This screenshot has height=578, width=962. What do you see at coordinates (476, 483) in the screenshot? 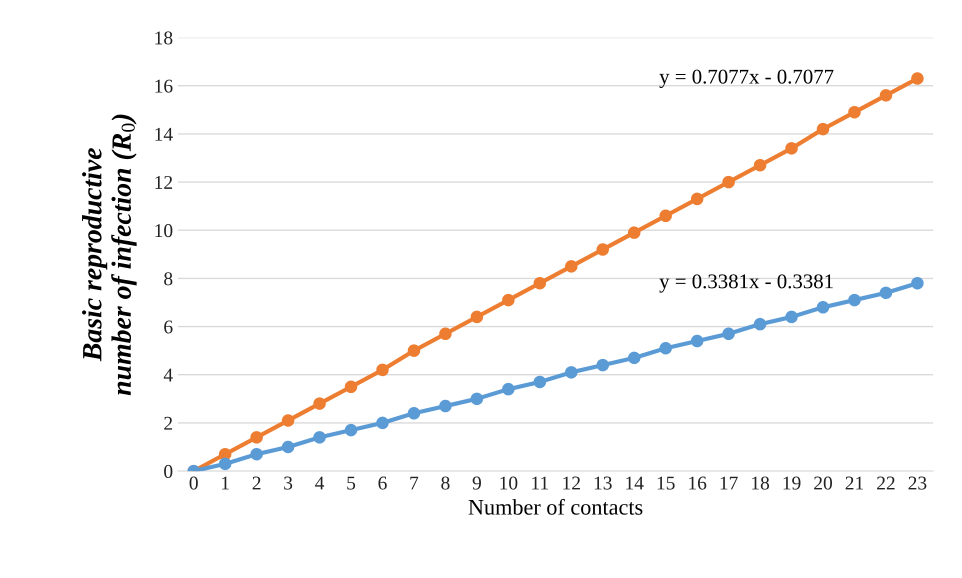
I see `x-tick-label: 9` at bounding box center [476, 483].